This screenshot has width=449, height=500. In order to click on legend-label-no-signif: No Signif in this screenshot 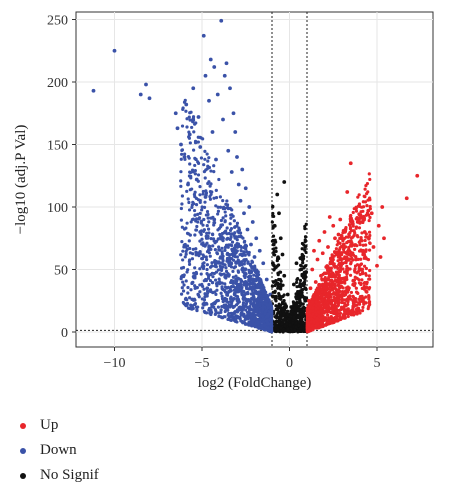, I will do `click(69, 475)`.